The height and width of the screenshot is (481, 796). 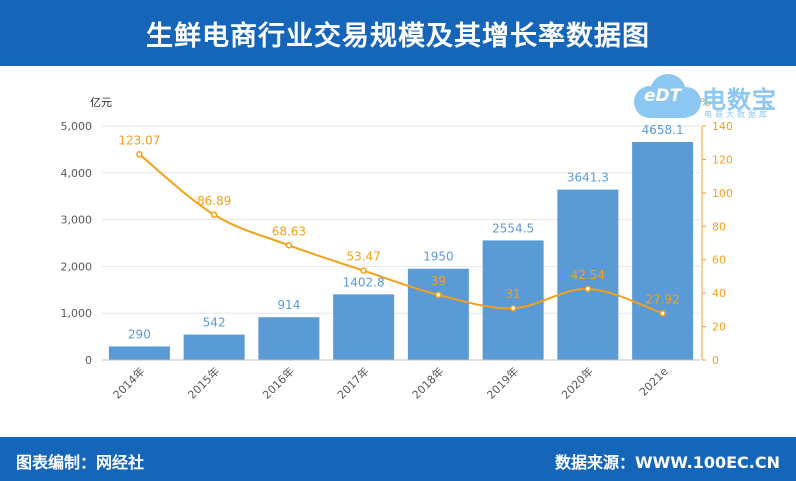 I want to click on bar-value-label: 1950, so click(x=438, y=257).